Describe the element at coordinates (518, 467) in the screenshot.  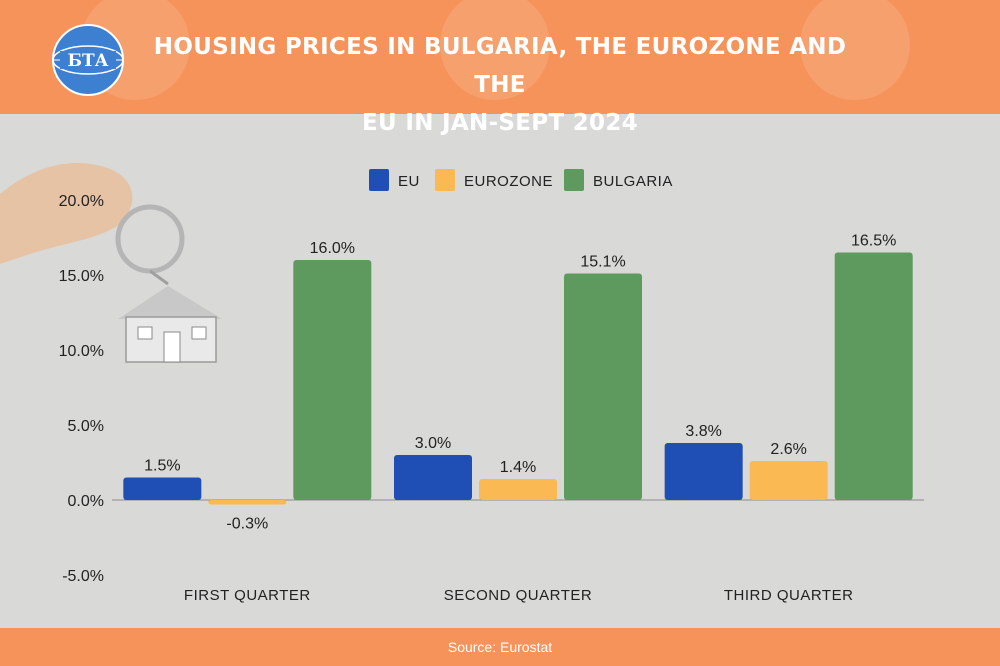
I see `data-label: 1.4%` at that location.